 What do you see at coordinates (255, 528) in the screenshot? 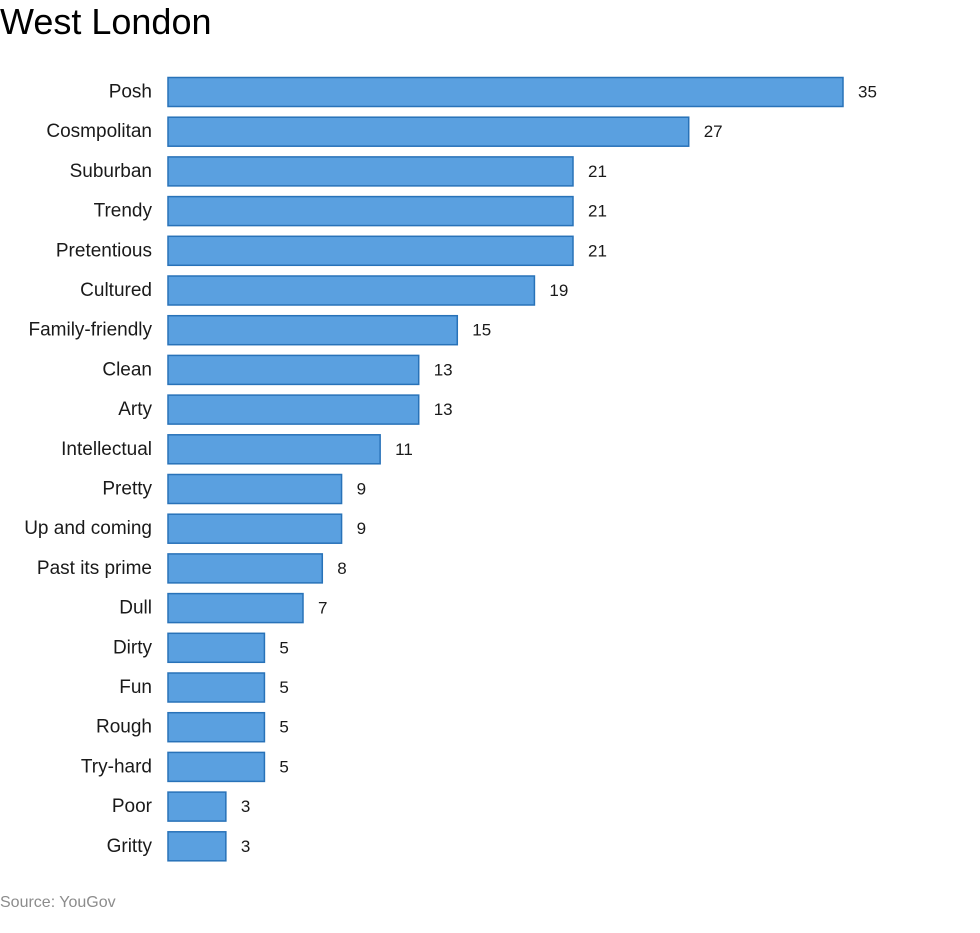
I see `bar-up-and-coming` at bounding box center [255, 528].